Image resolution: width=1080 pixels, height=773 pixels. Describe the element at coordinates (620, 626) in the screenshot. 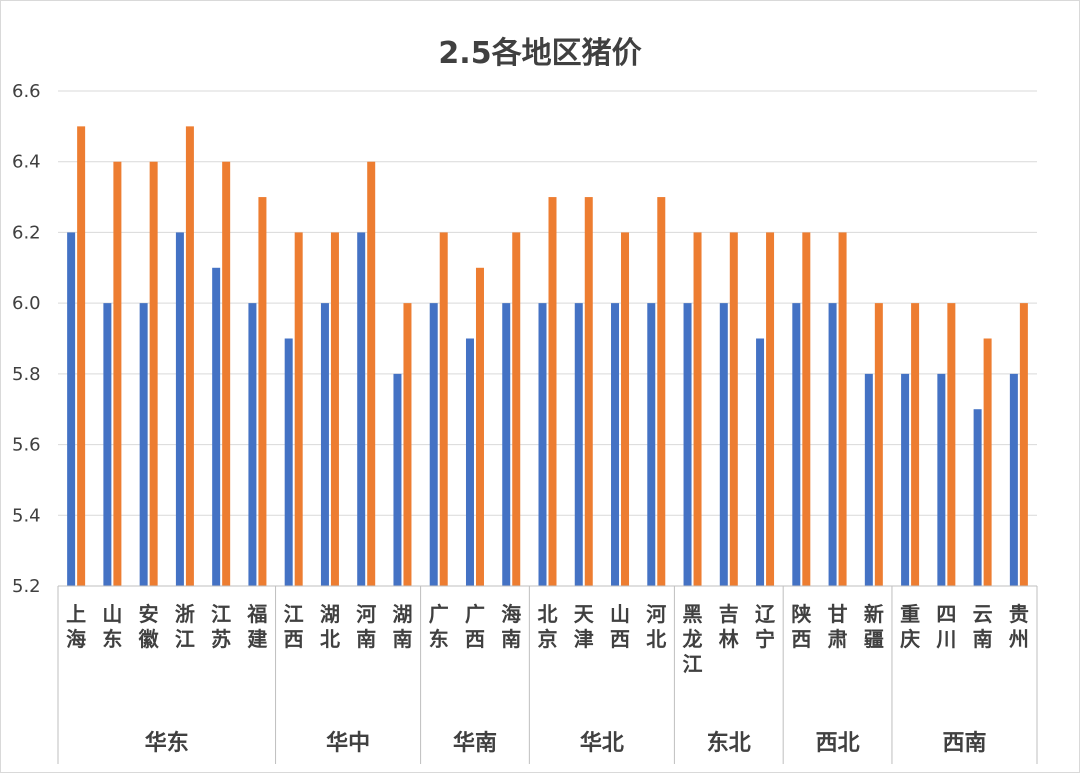

I see `x-tick-label: 山西` at that location.